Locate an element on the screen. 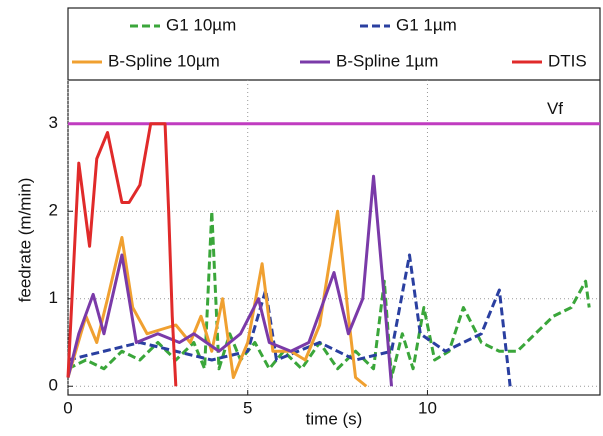  legend-label: DTIS is located at coordinates (567, 60).